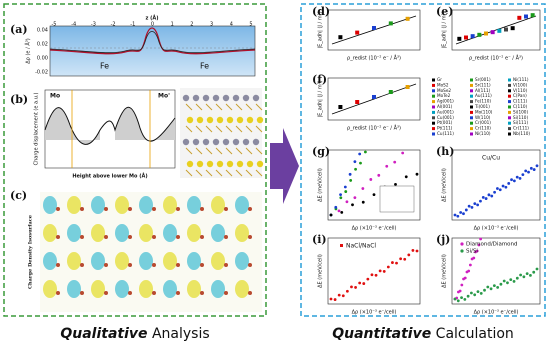 This screenshot has height=346, width=550. Describe the element at coordinates (73, 25) in the screenshot. I see `x-tick-label: -4` at that location.